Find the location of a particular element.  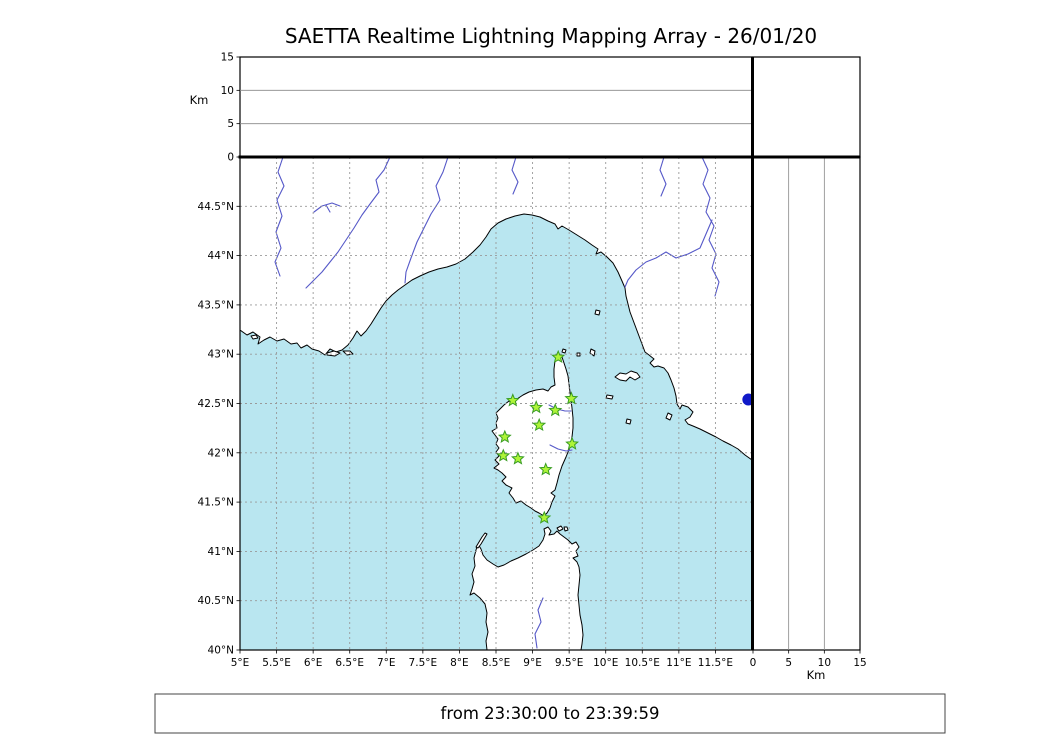

lon-tick-label: 7°E is located at coordinates (386, 663).